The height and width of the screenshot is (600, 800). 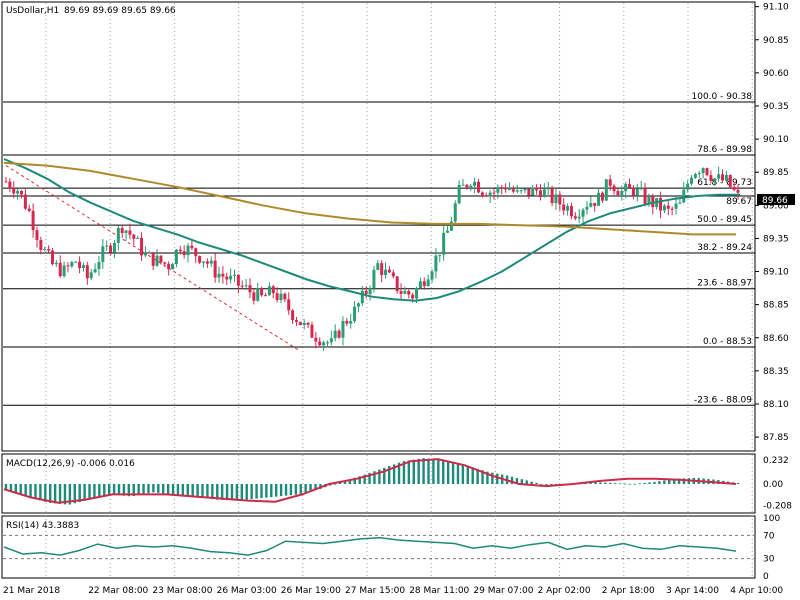 I want to click on x-tick-label: 26 Mar 03:00, so click(x=247, y=591).